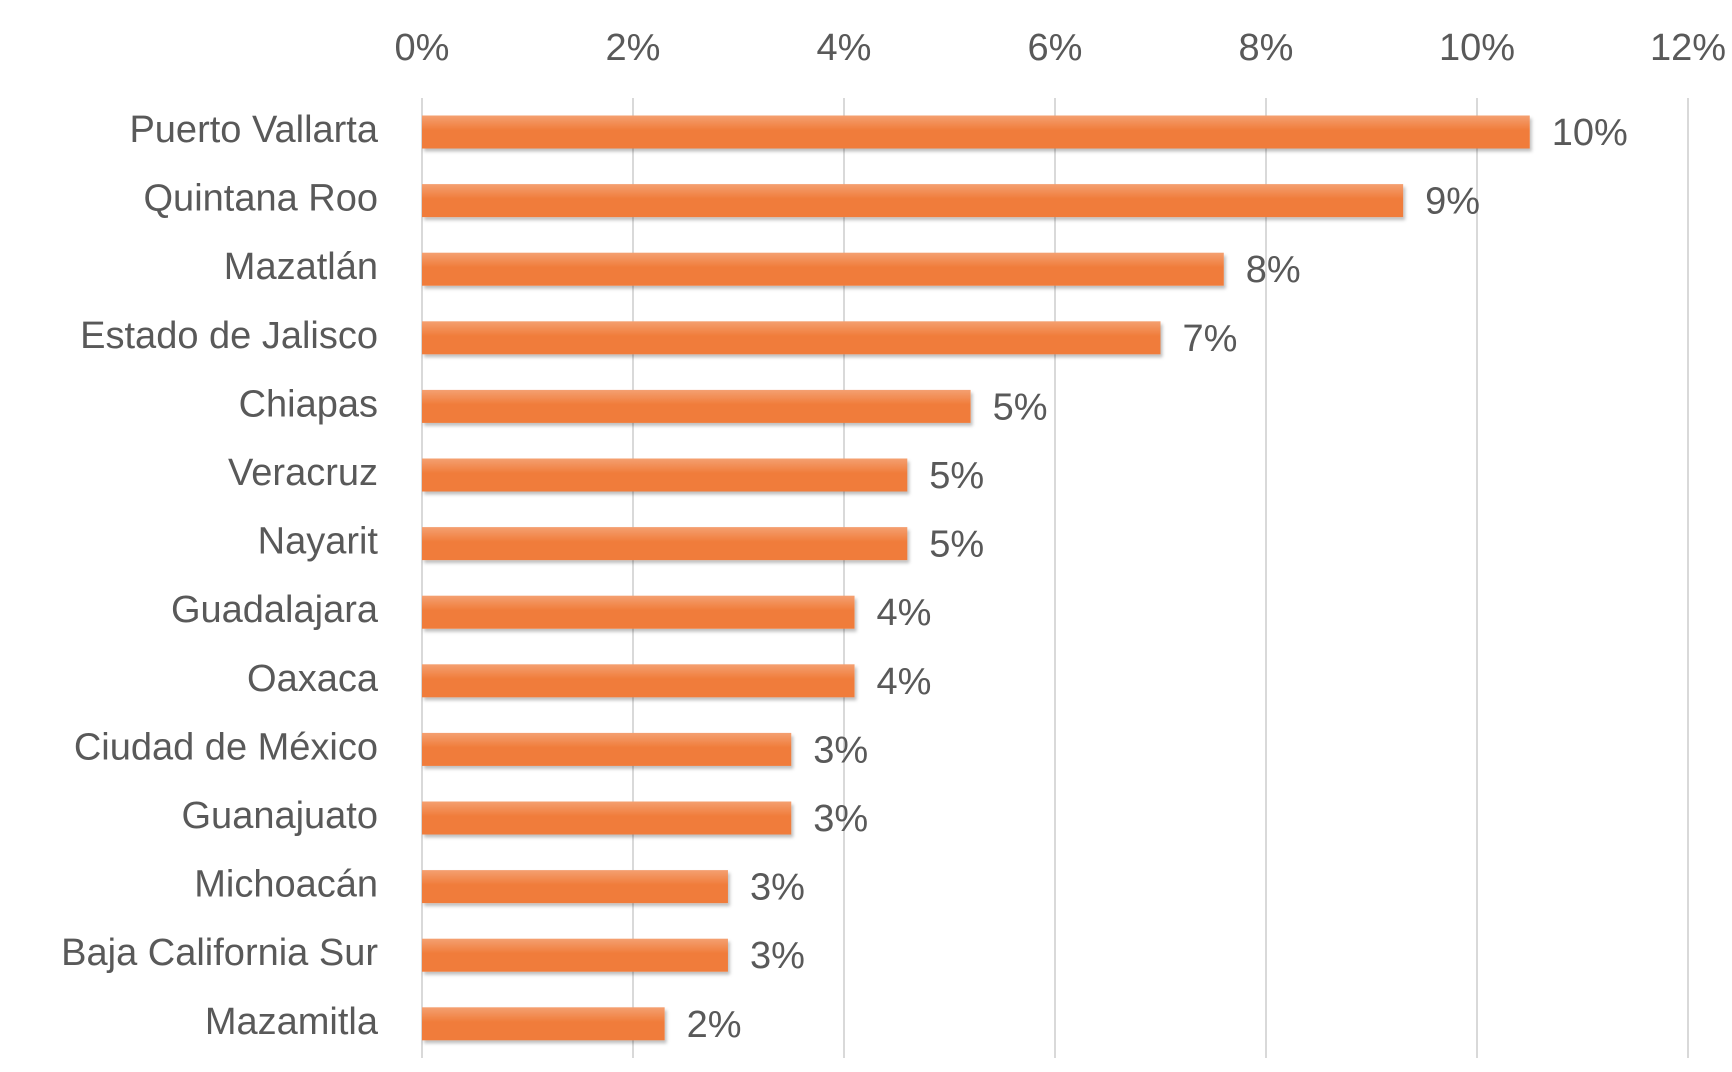 The width and height of the screenshot is (1732, 1072). Describe the element at coordinates (1266, 48) in the screenshot. I see `x-tick-label: 8%` at that location.